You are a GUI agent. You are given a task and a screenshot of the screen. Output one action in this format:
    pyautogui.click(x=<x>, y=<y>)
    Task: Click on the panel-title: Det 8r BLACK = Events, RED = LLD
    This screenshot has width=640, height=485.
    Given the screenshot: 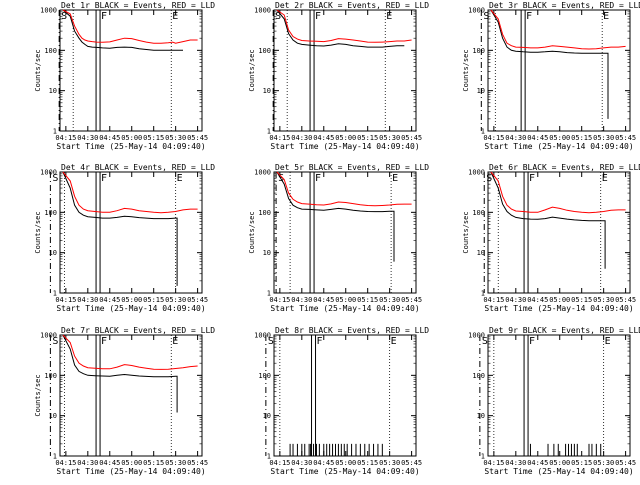 What is the action you would take?
    pyautogui.click(x=352, y=330)
    